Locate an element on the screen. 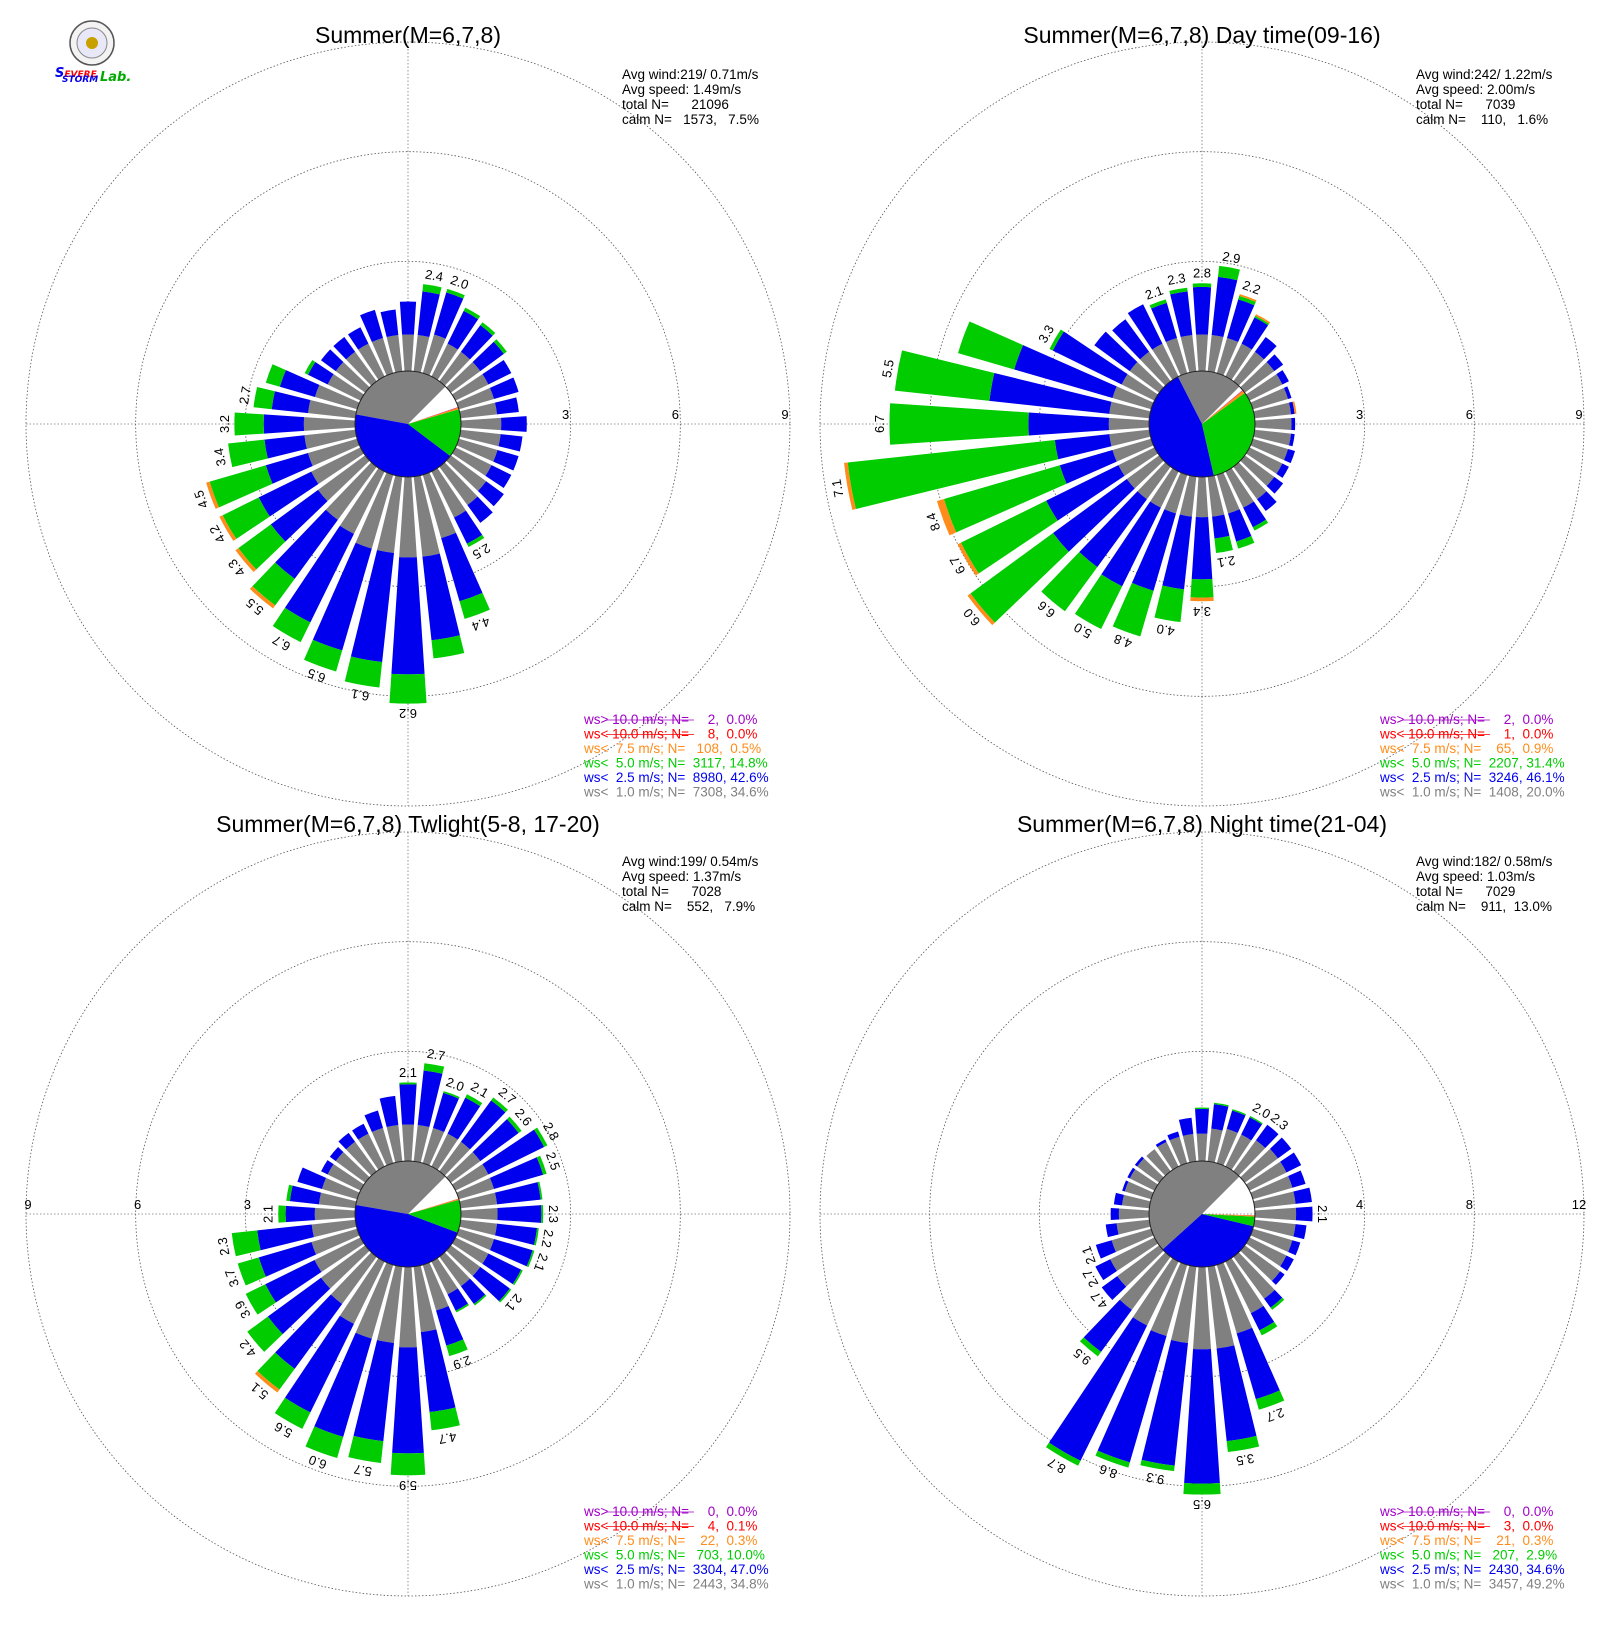  ring-label: 3 is located at coordinates (565, 414).